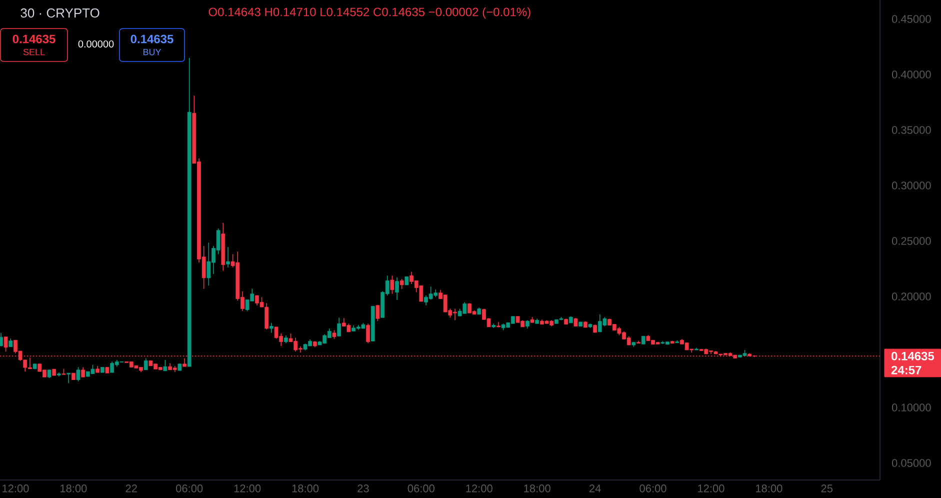 This screenshot has height=498, width=941. Describe the element at coordinates (911, 241) in the screenshot. I see `y-tick-label: 0.25000` at that location.